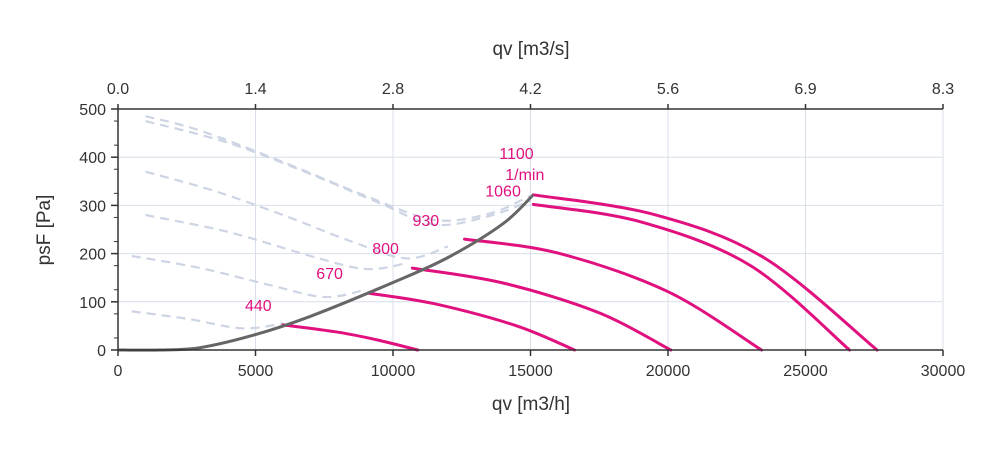 Image resolution: width=1000 pixels, height=450 pixels. I want to click on y-tick-label: 100, so click(92, 303).